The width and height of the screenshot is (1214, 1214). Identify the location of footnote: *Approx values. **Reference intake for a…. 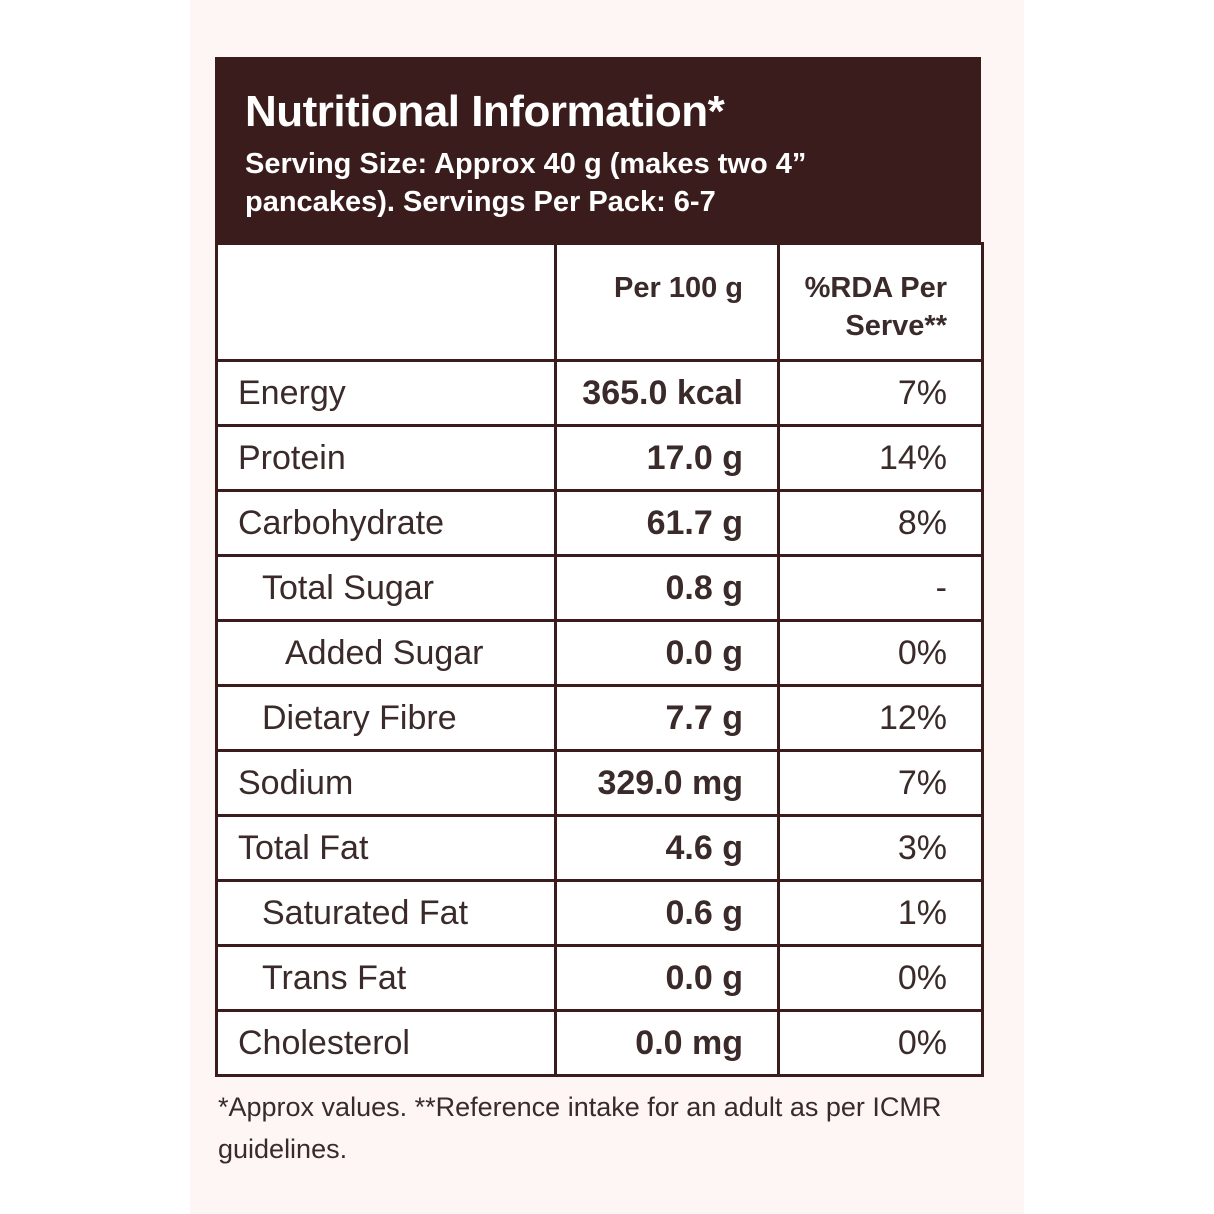
(580, 1128).